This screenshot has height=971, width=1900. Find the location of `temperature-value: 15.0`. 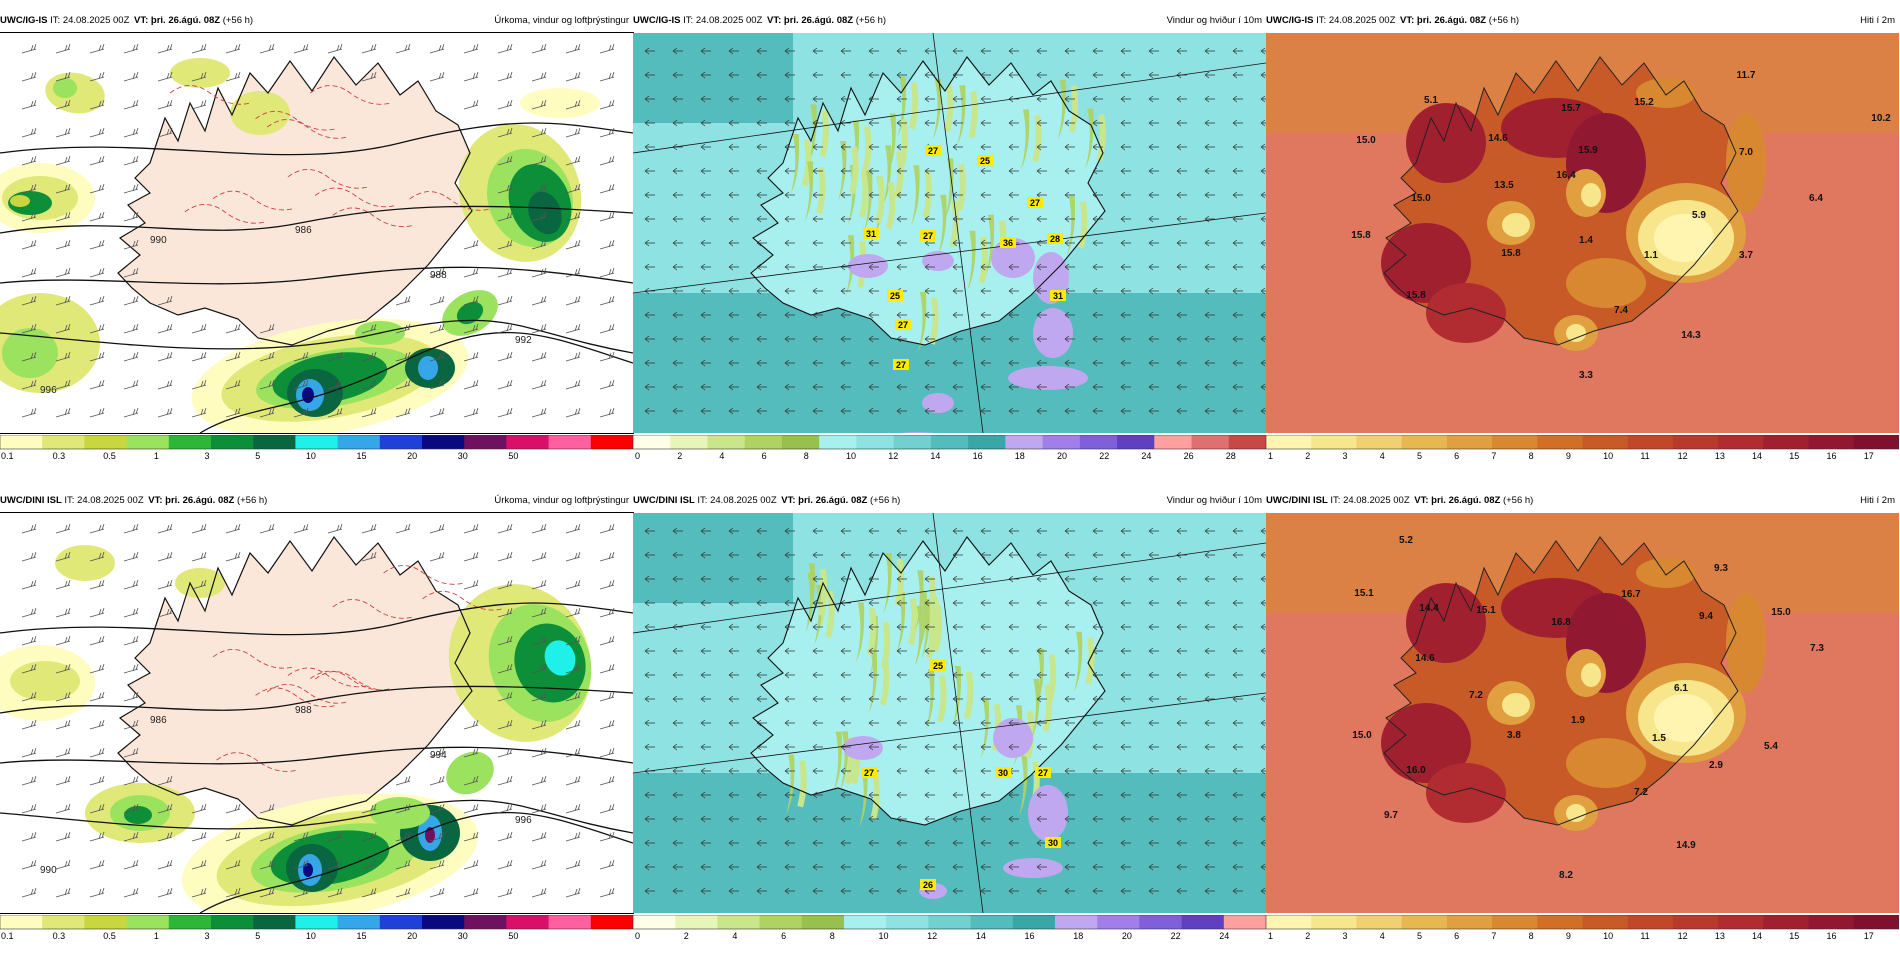

temperature-value: 15.0 is located at coordinates (1366, 140).